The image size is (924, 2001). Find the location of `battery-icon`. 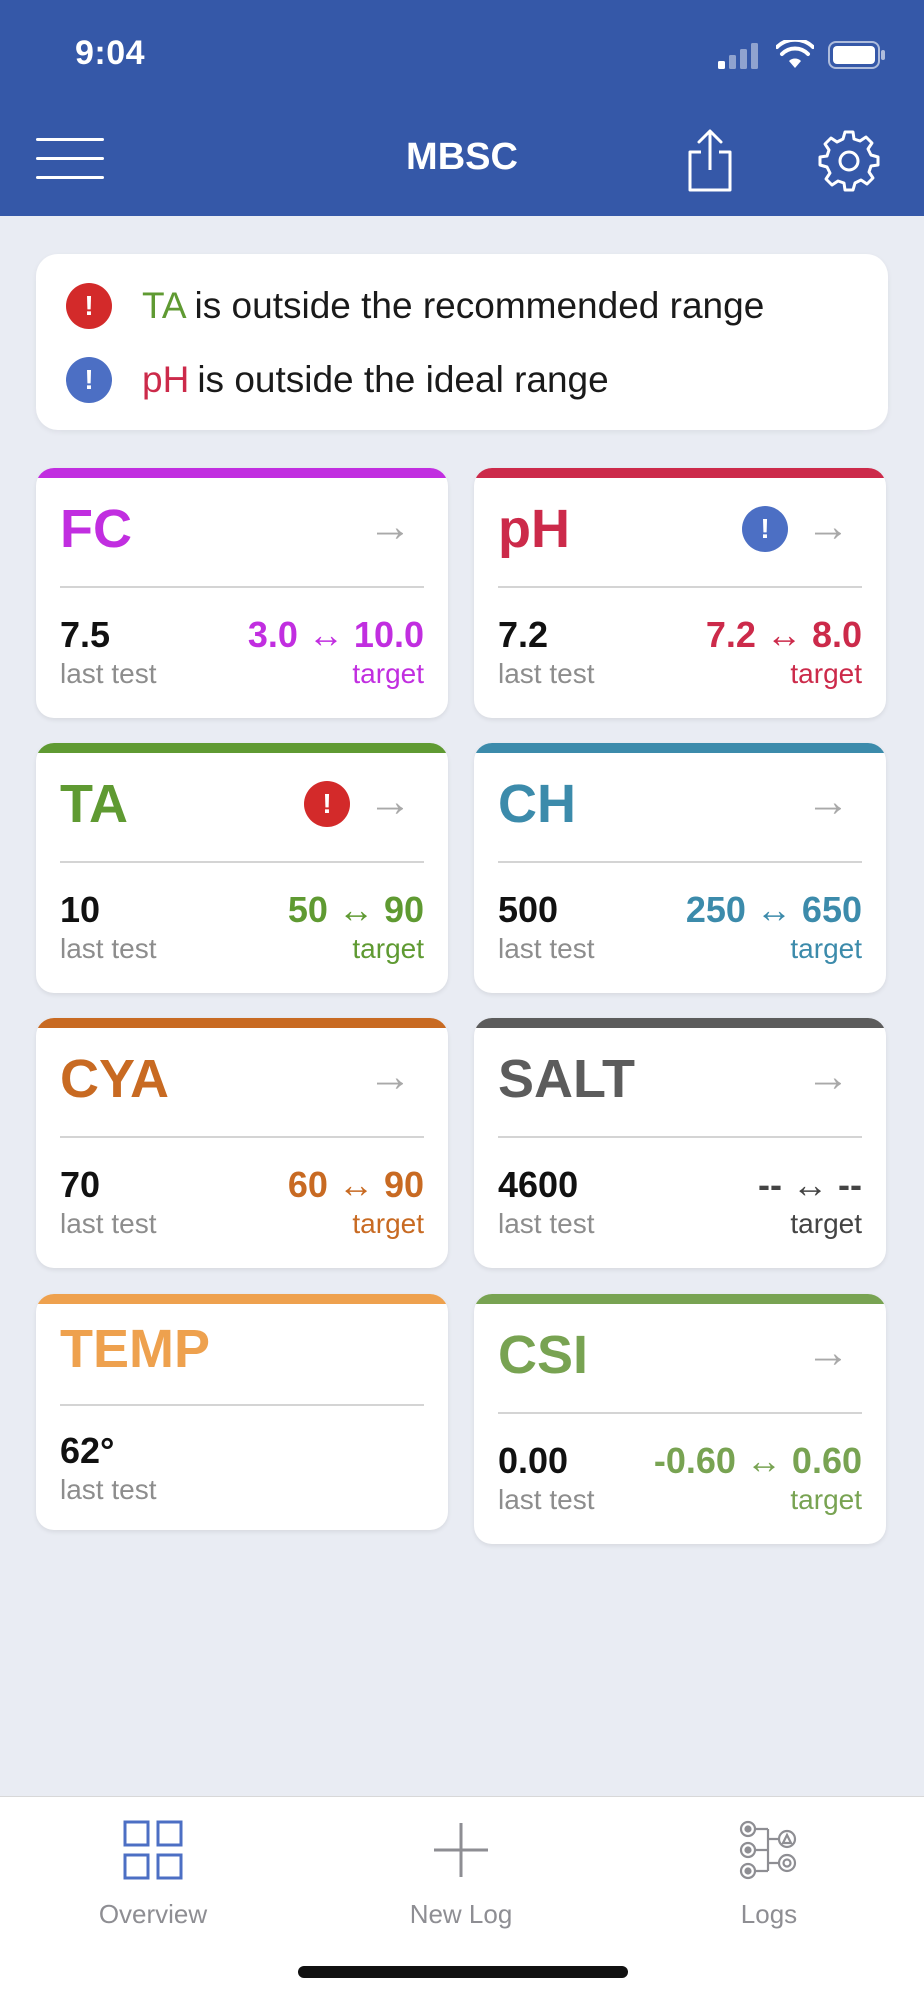

battery-icon is located at coordinates (856, 55).